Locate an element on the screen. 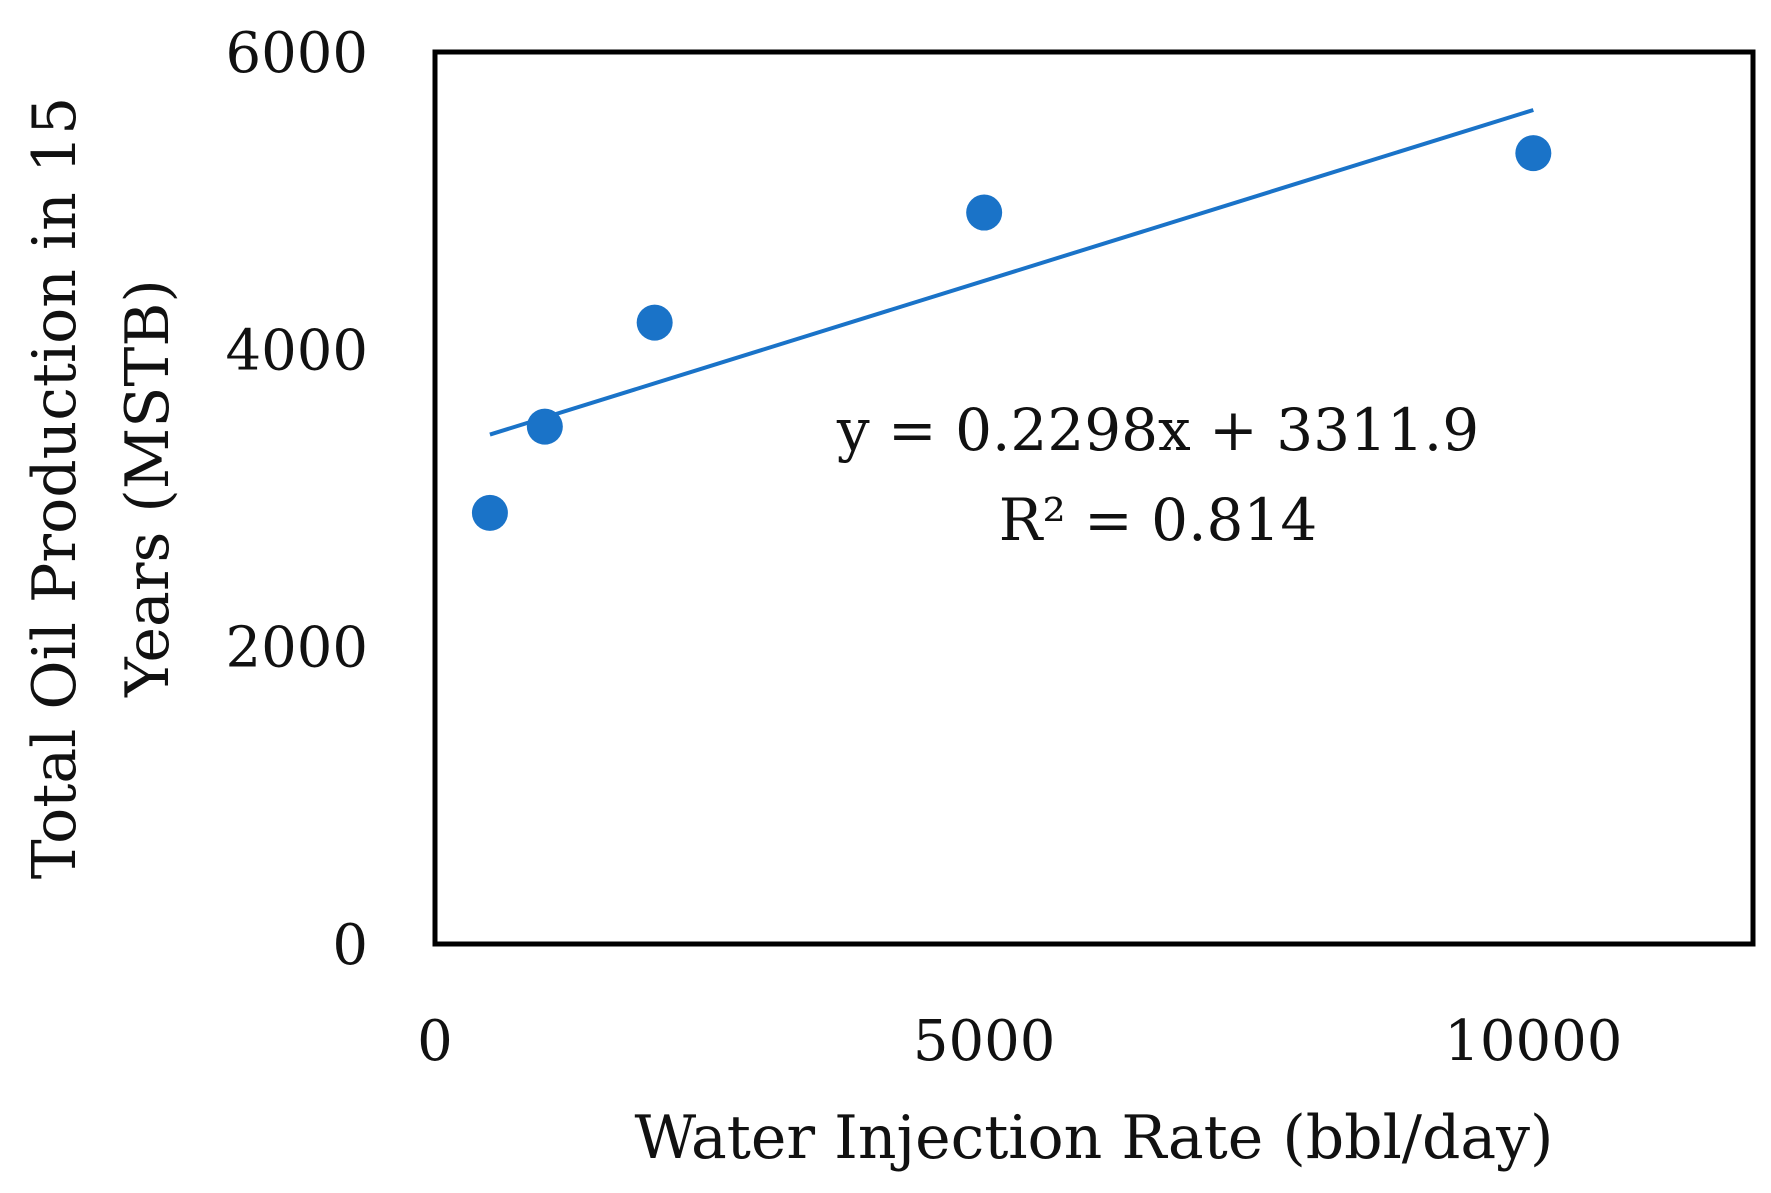  x-tick-label-0: 0 is located at coordinates (435, 1041).